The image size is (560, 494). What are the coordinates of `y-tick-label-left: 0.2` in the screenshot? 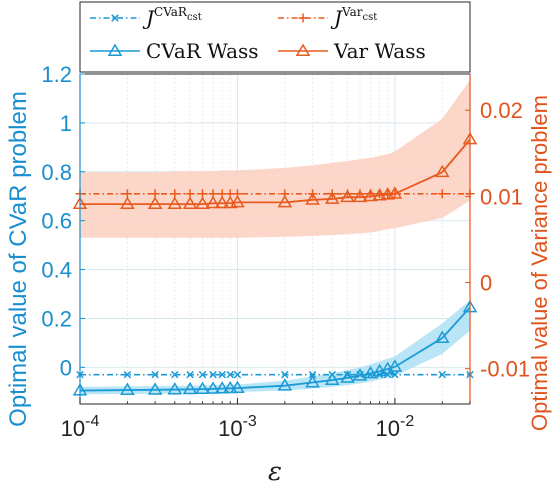 It's located at (56, 318).